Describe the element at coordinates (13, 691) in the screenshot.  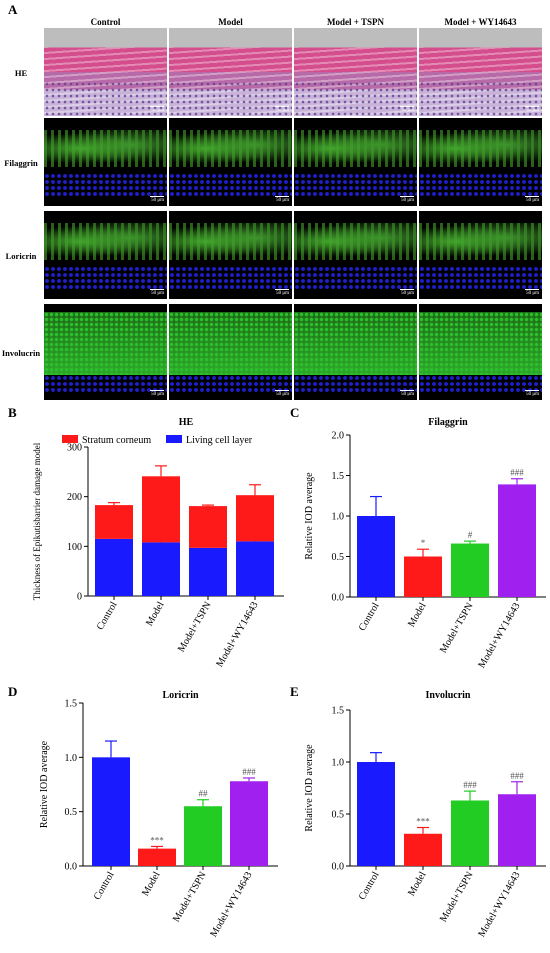
I see `panel-d-letter: D` at that location.